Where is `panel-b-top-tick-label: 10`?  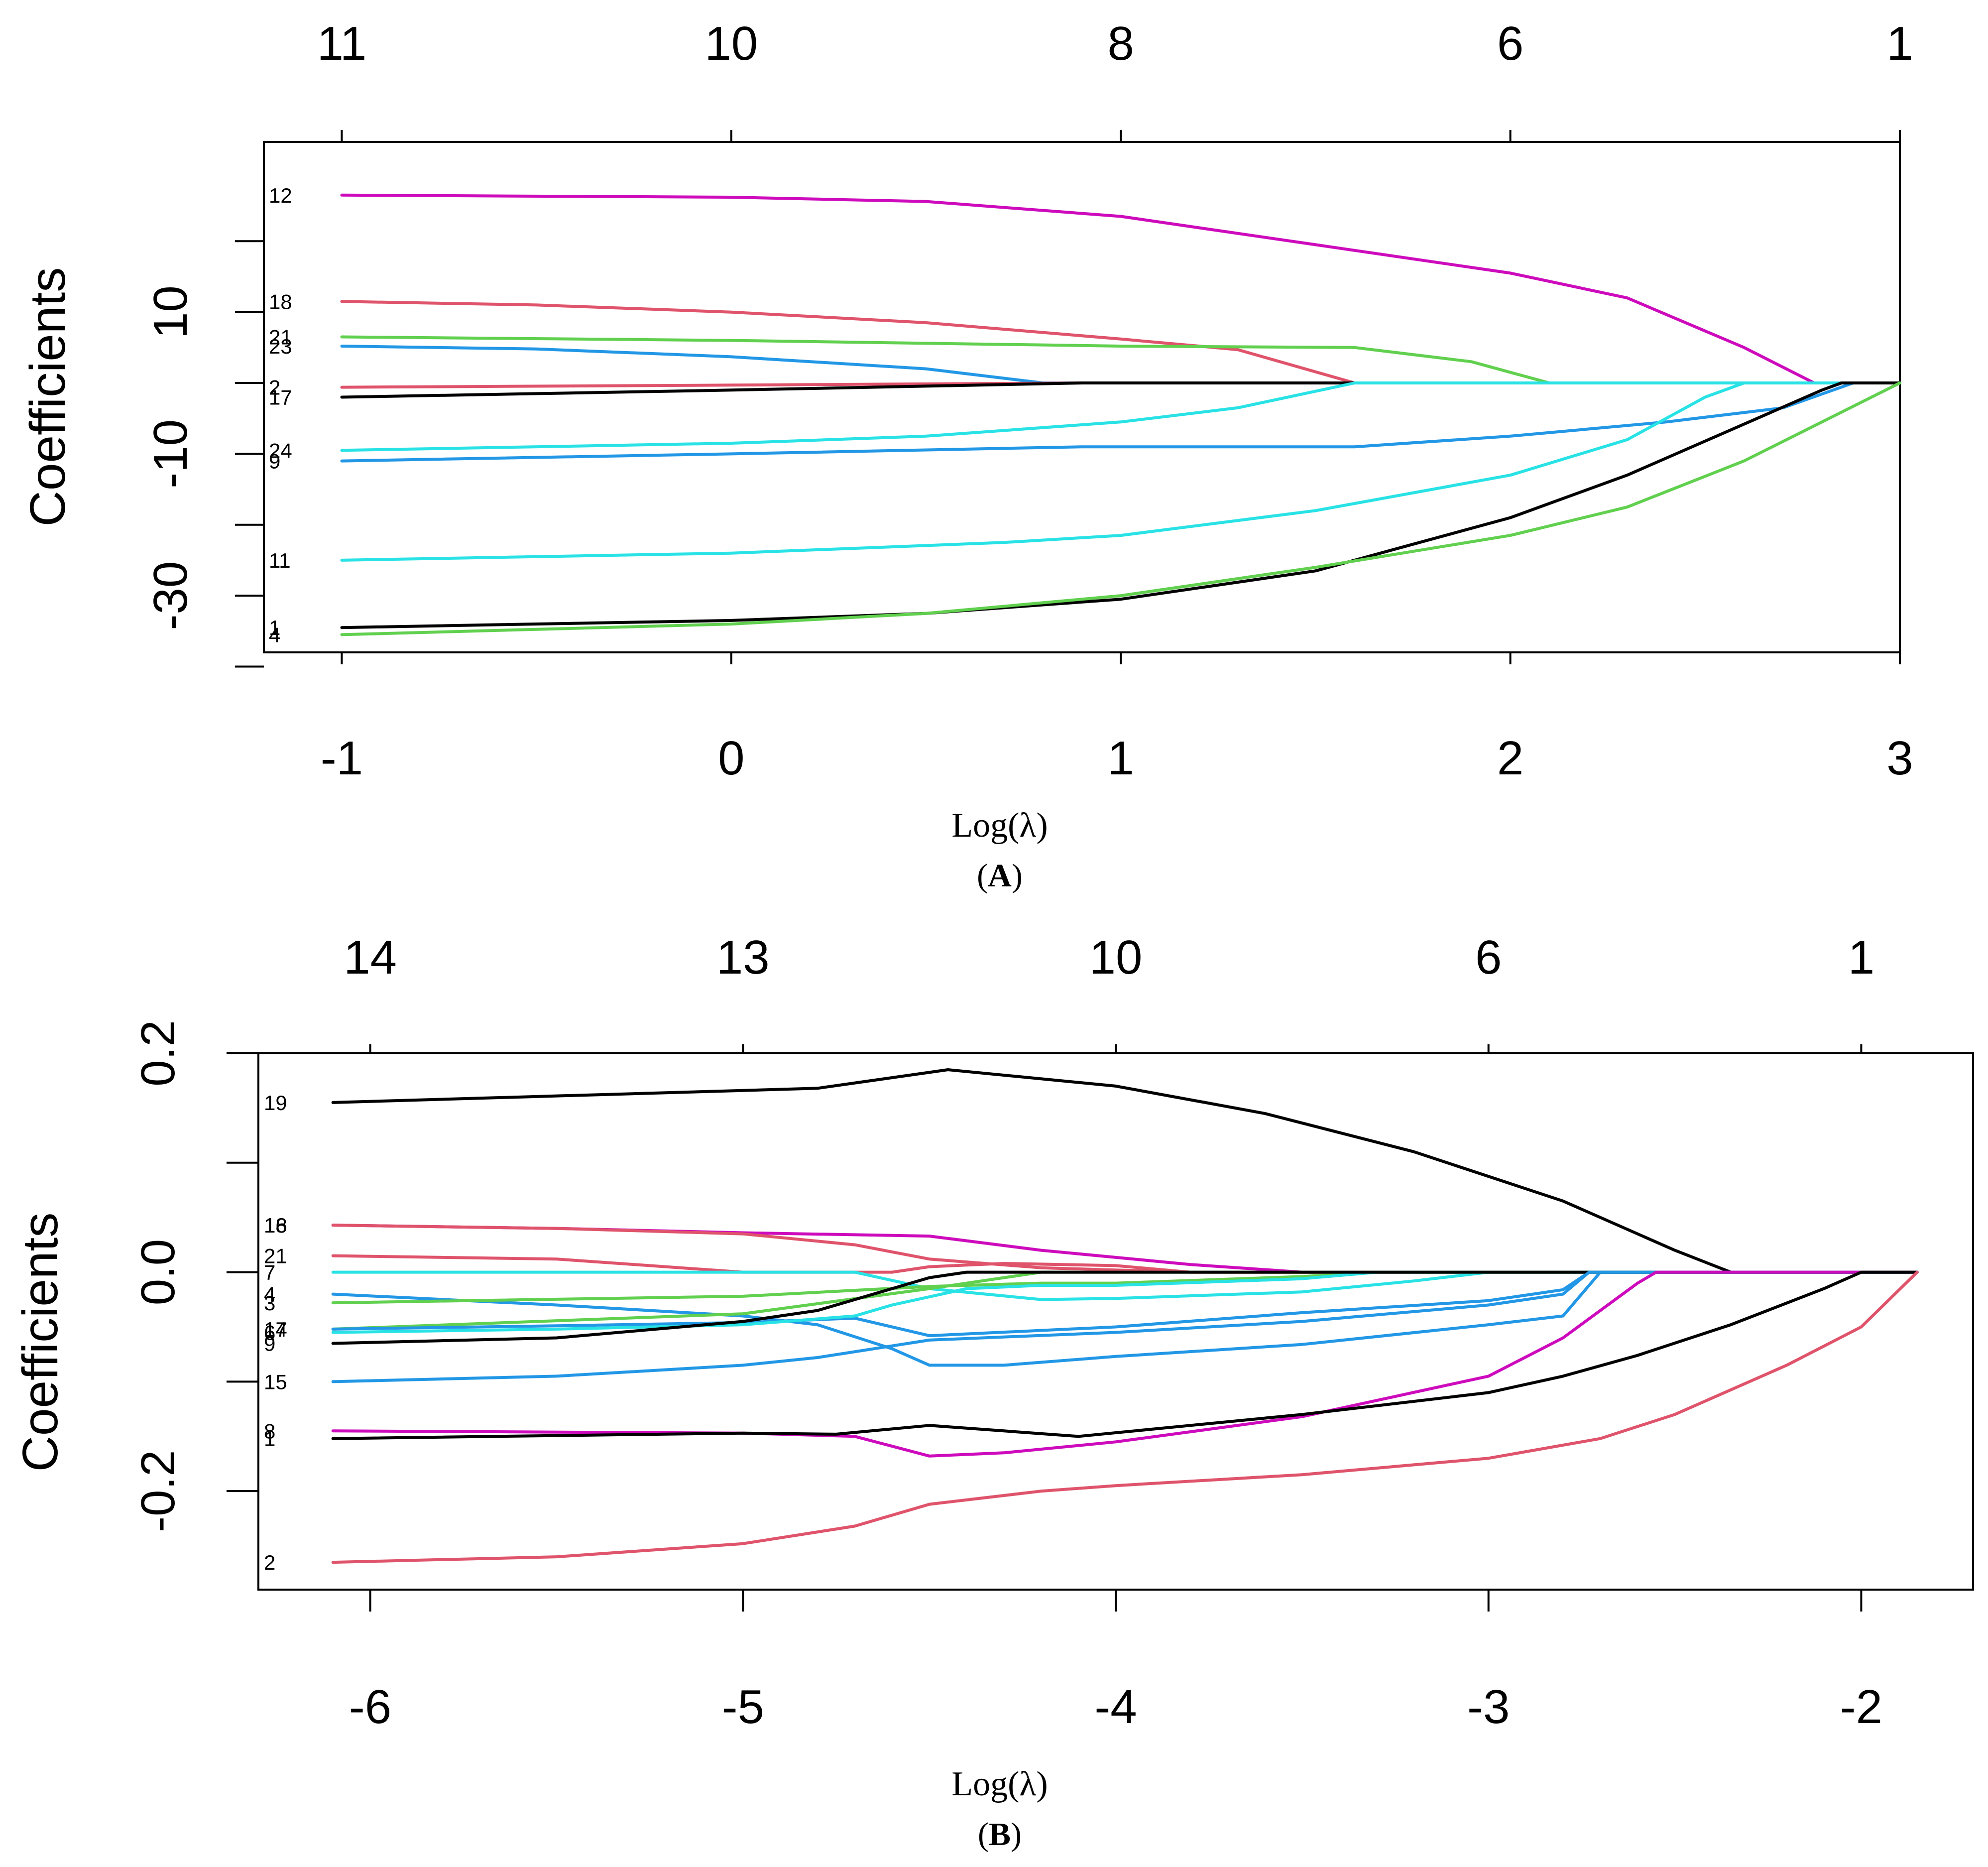
panel-b-top-tick-label: 10 is located at coordinates (1116, 958).